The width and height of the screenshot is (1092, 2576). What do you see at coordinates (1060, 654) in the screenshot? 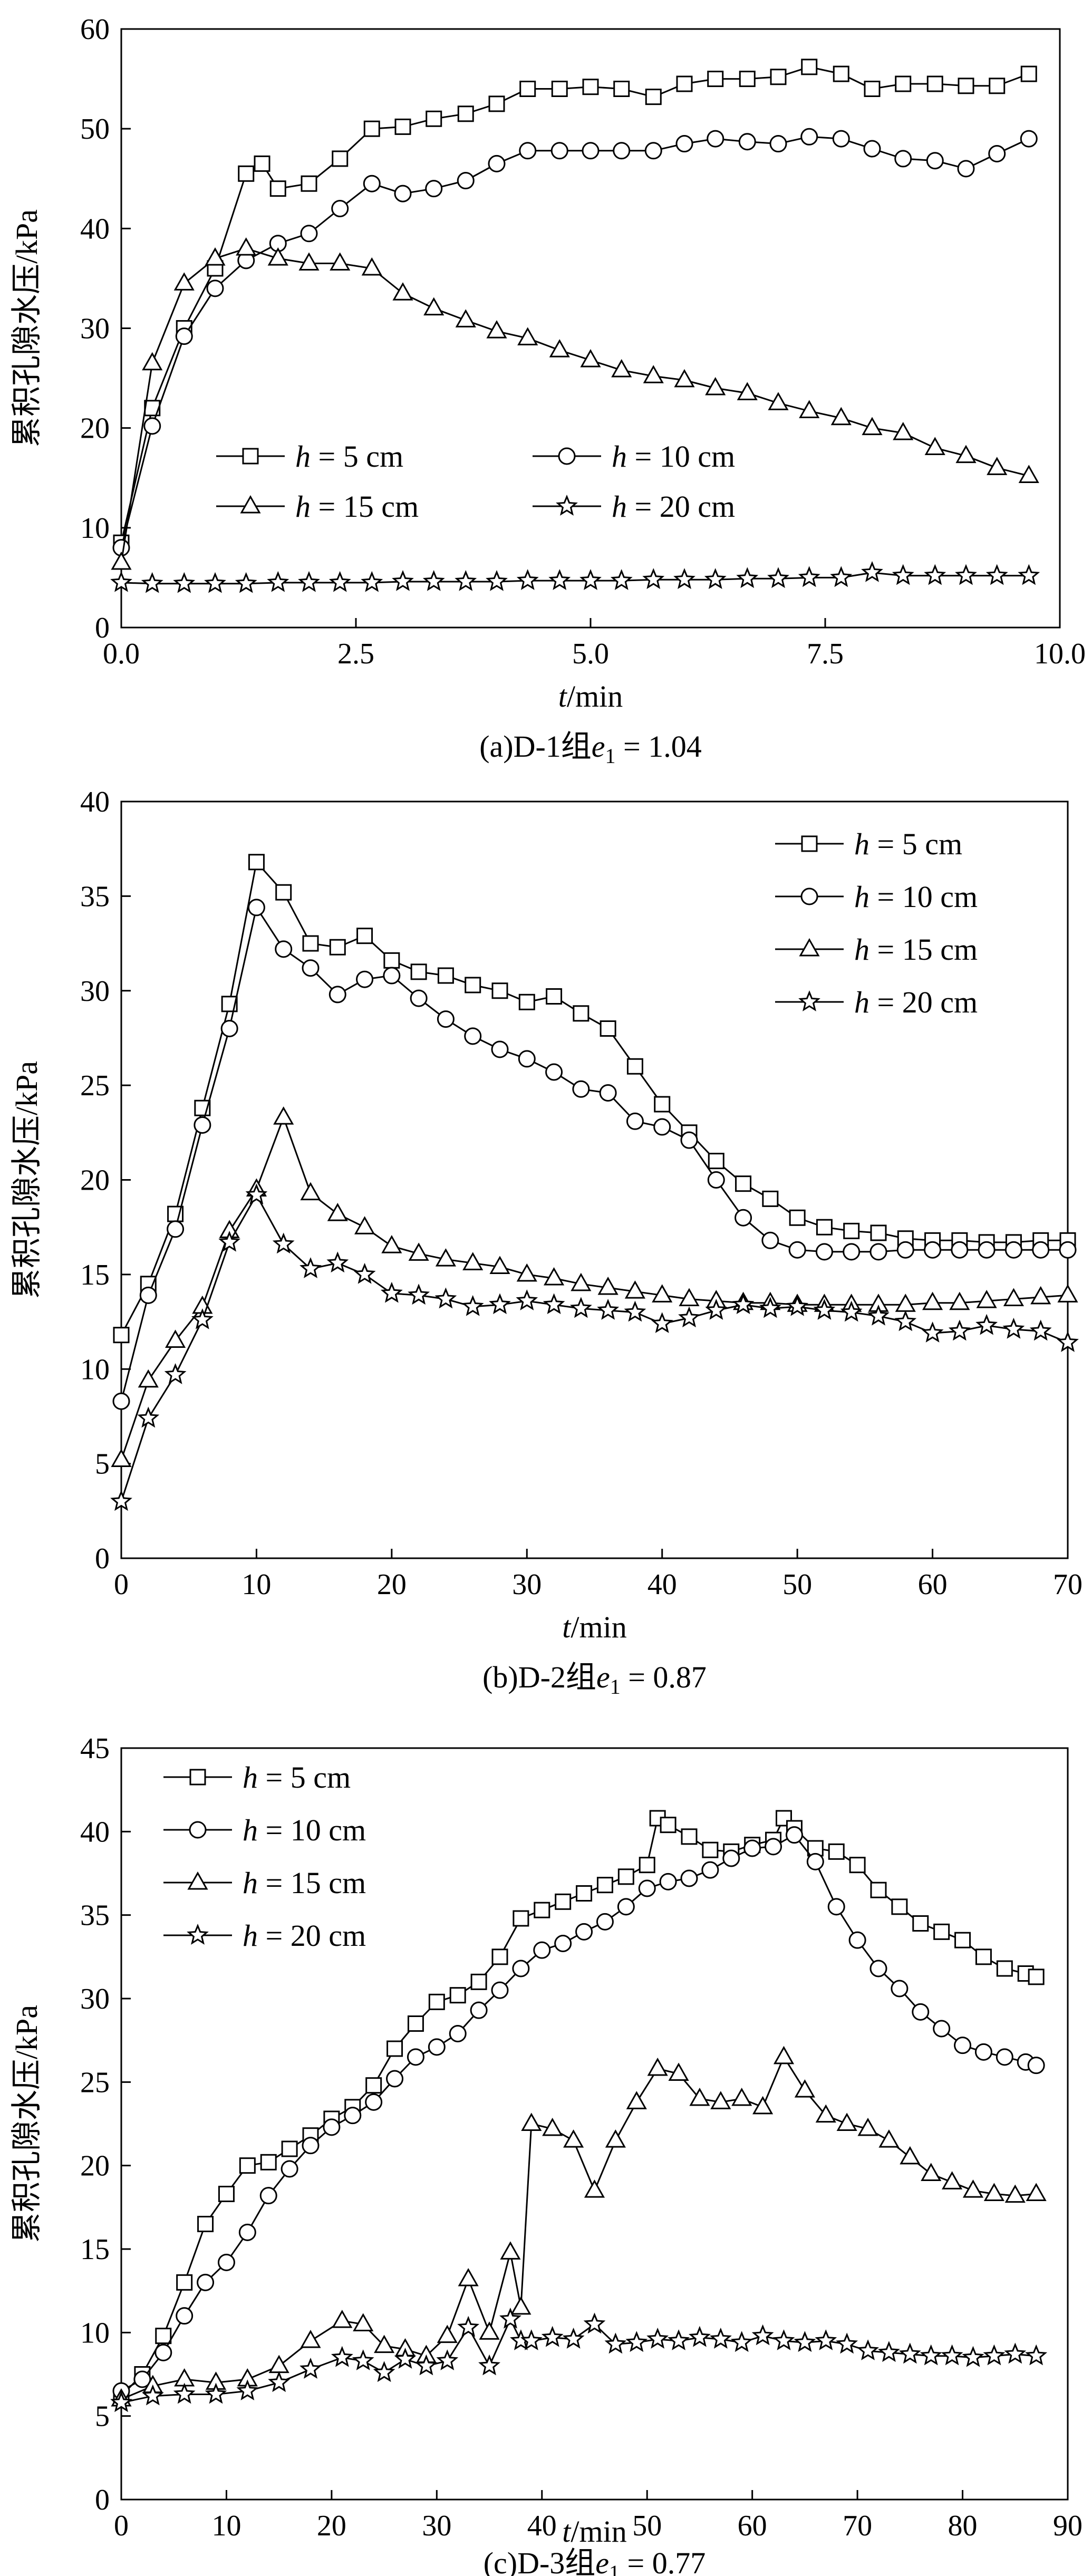
I see `x-tick-label: 10.0` at bounding box center [1060, 654].